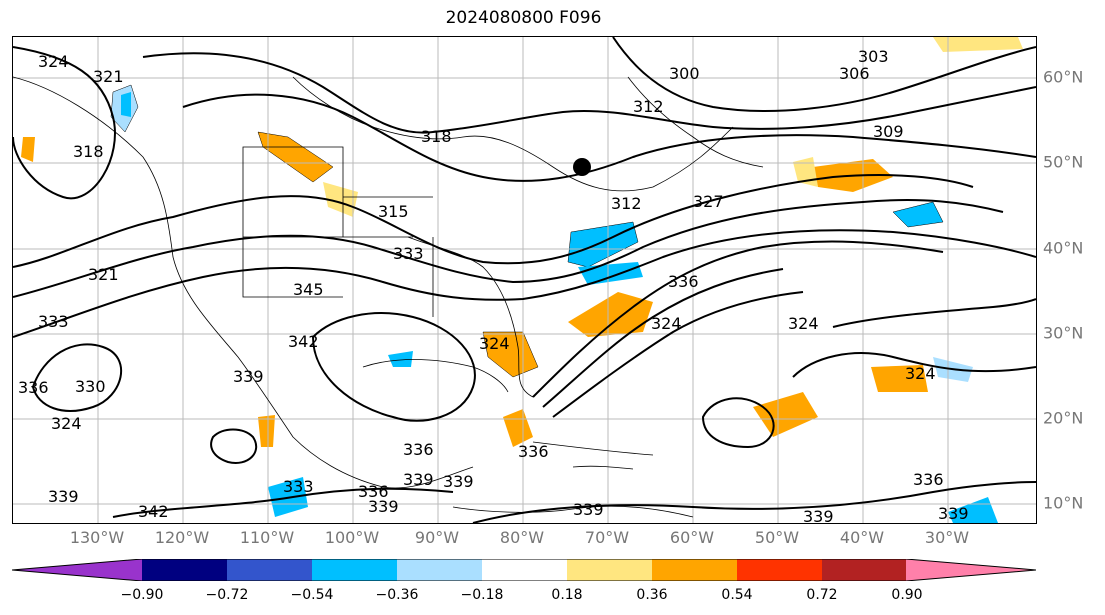  I want to click on colorbar, so click(524, 571).